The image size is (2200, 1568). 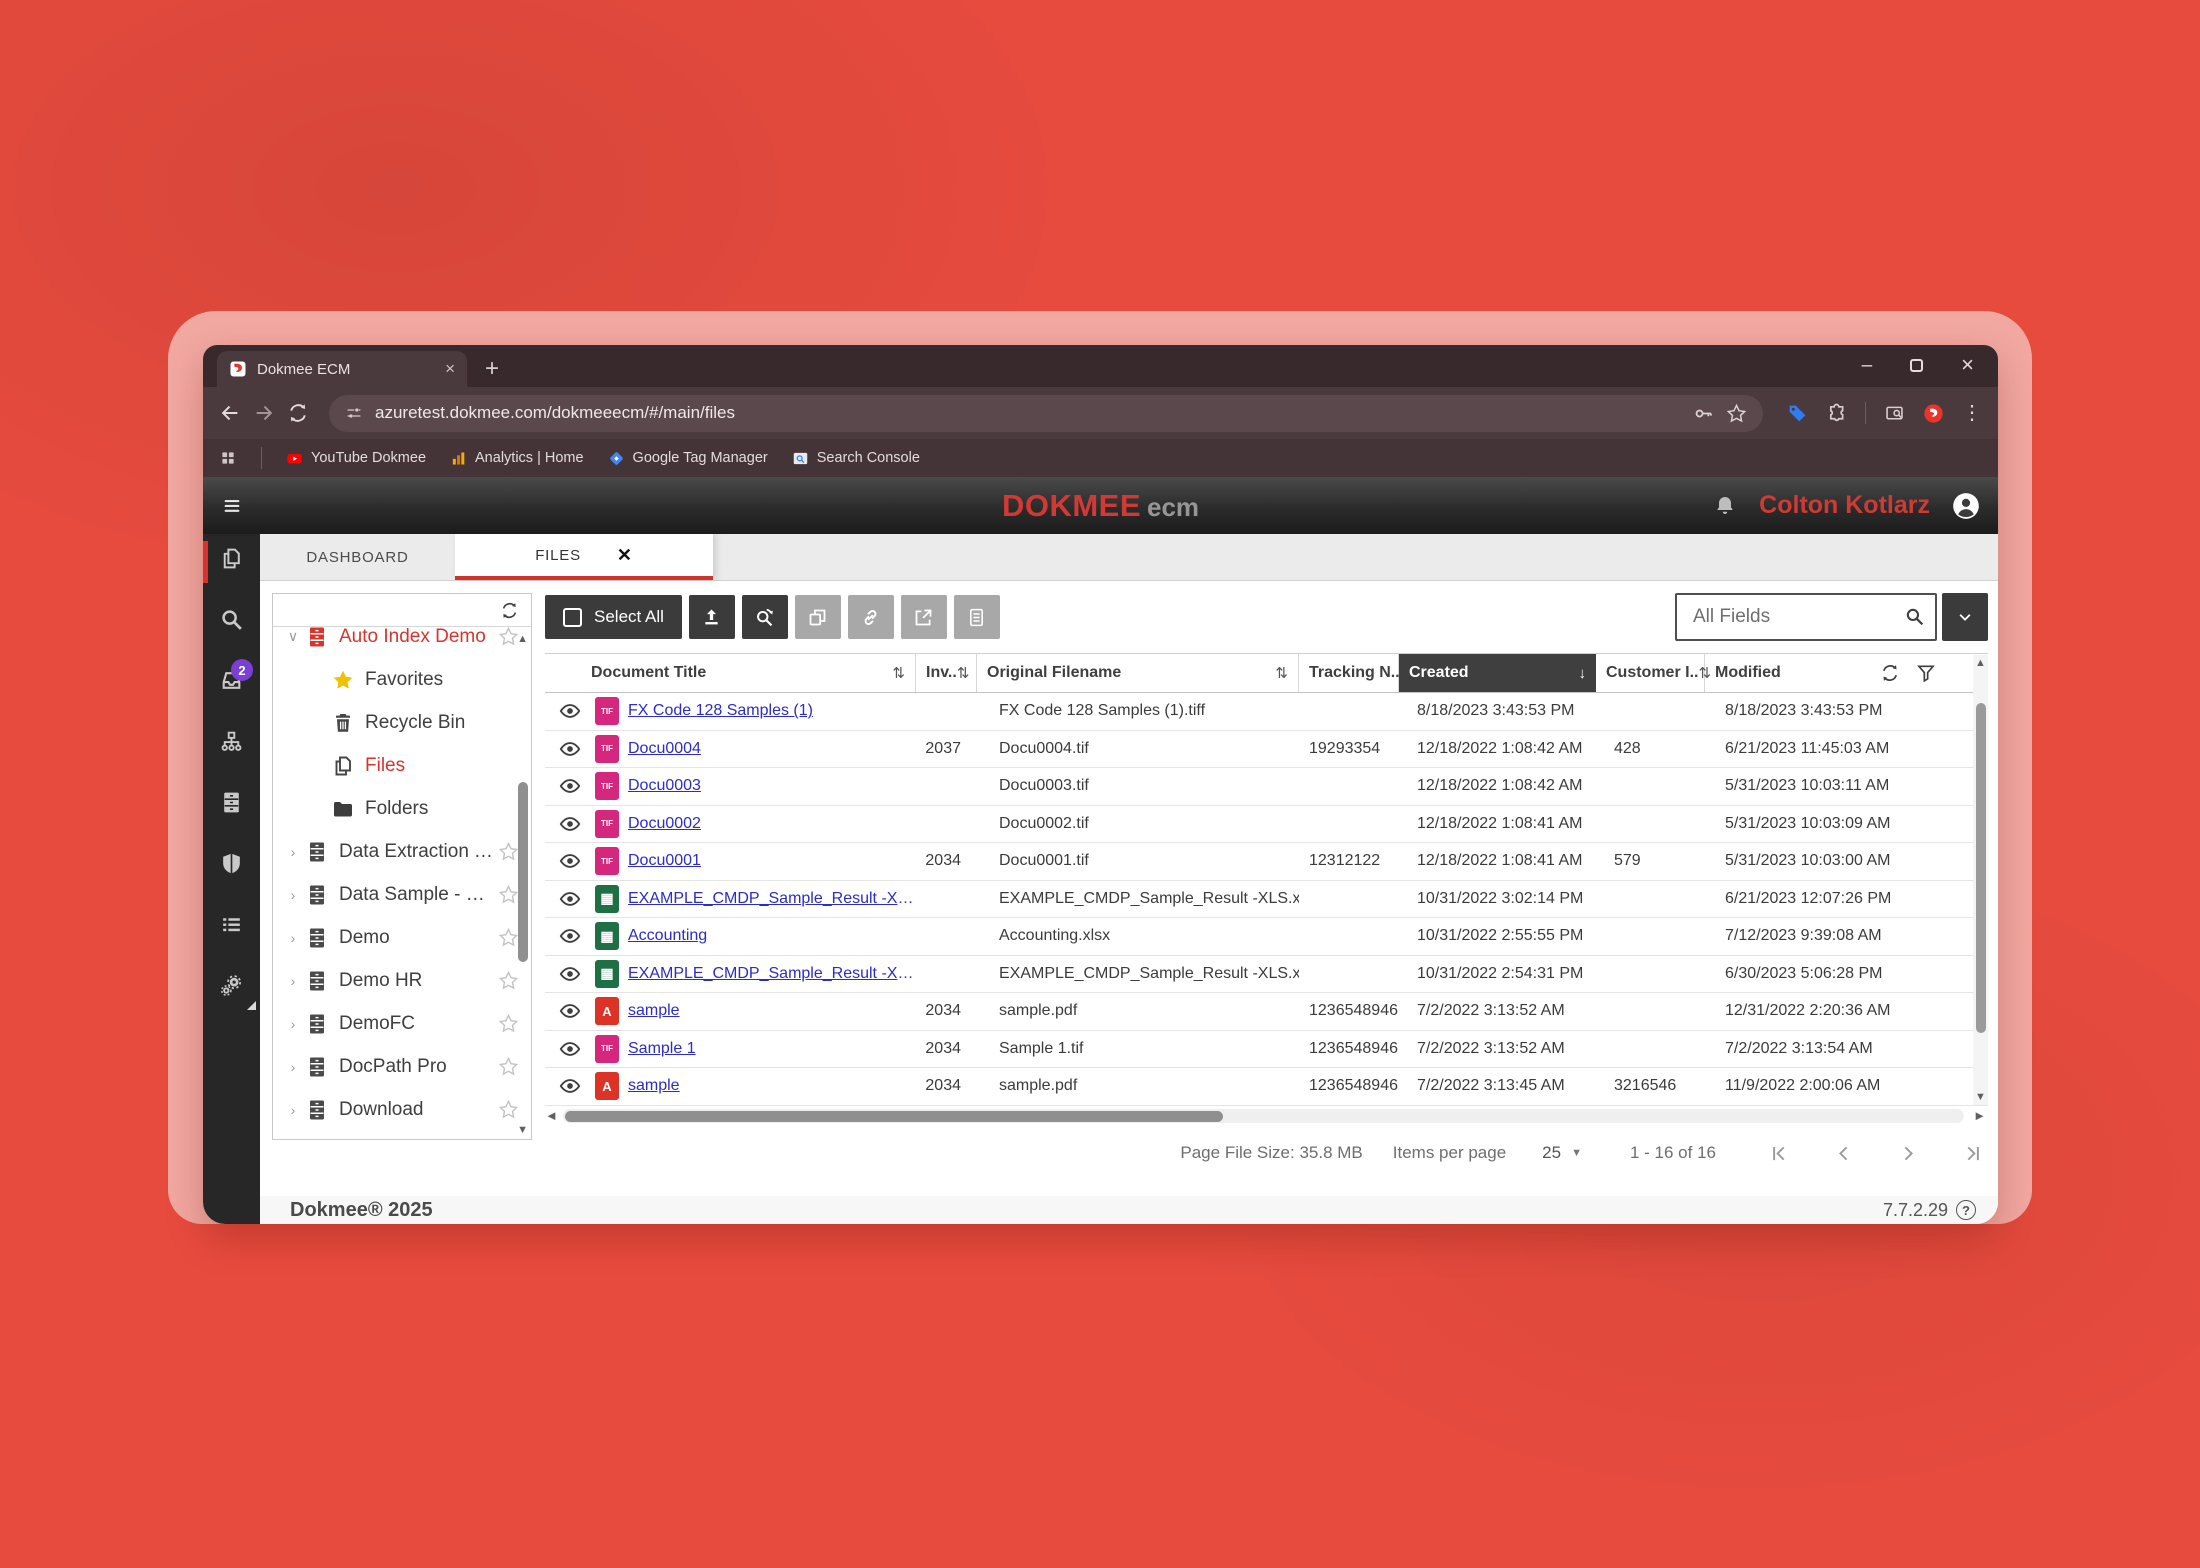 What do you see at coordinates (1653, 673) in the screenshot?
I see `column-customer: Customer I.. ⇅` at bounding box center [1653, 673].